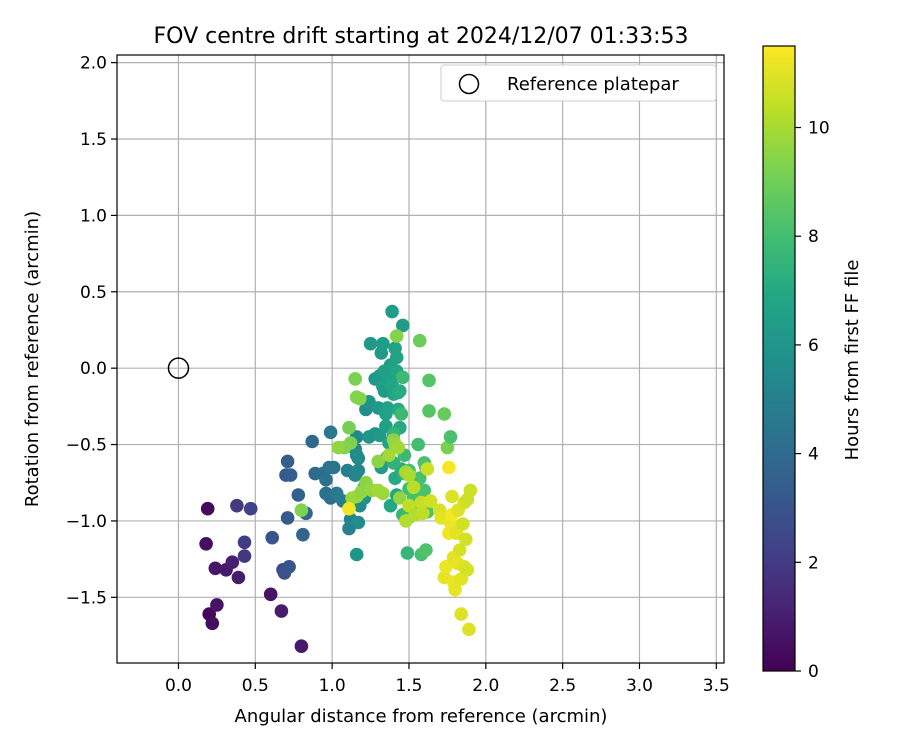  I want to click on legend: Reference platepar, so click(578, 83).